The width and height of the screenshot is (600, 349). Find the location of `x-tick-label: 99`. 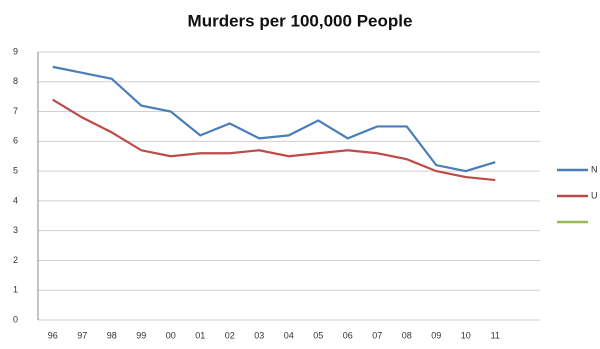

x-tick-label: 99 is located at coordinates (141, 335).